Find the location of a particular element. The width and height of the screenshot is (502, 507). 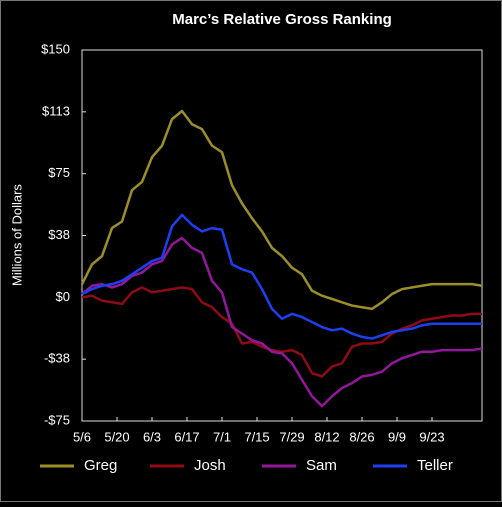

y-tick-label: $0 is located at coordinates (63, 296).